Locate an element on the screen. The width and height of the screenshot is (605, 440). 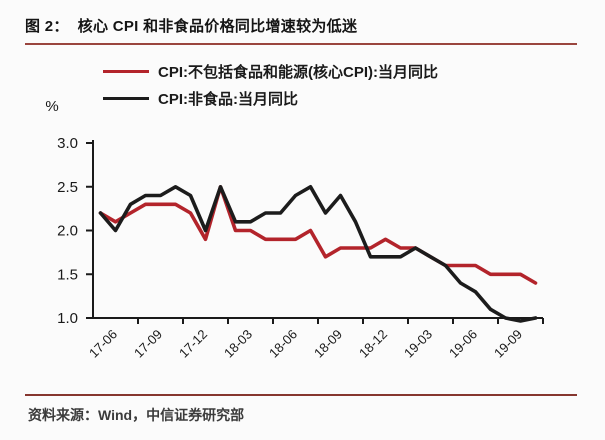
legend-label-nonfood-cpi: CPI:非食品:当月同比 is located at coordinates (228, 99).